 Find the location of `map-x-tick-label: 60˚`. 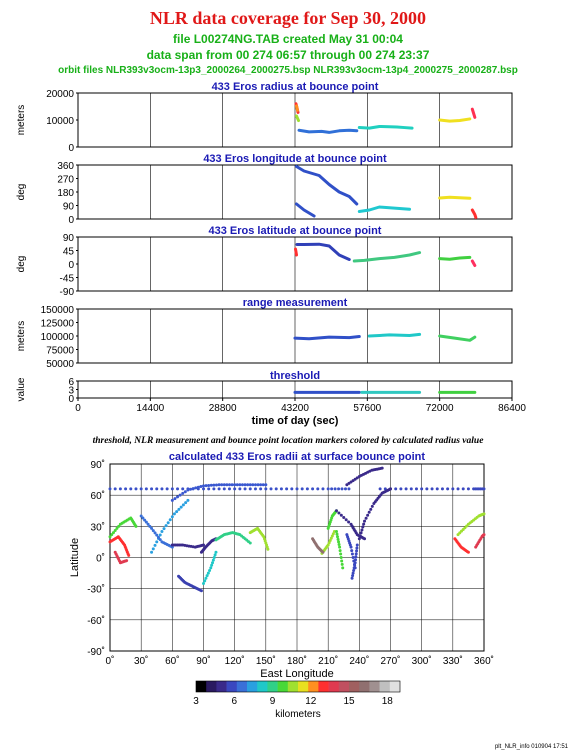

map-x-tick-label: 60˚ is located at coordinates (172, 661).